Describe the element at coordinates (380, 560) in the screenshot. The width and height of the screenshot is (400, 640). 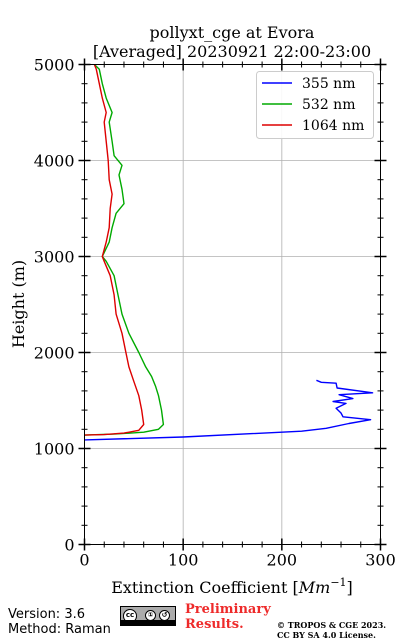
I see `x-tick-label: 300` at that location.